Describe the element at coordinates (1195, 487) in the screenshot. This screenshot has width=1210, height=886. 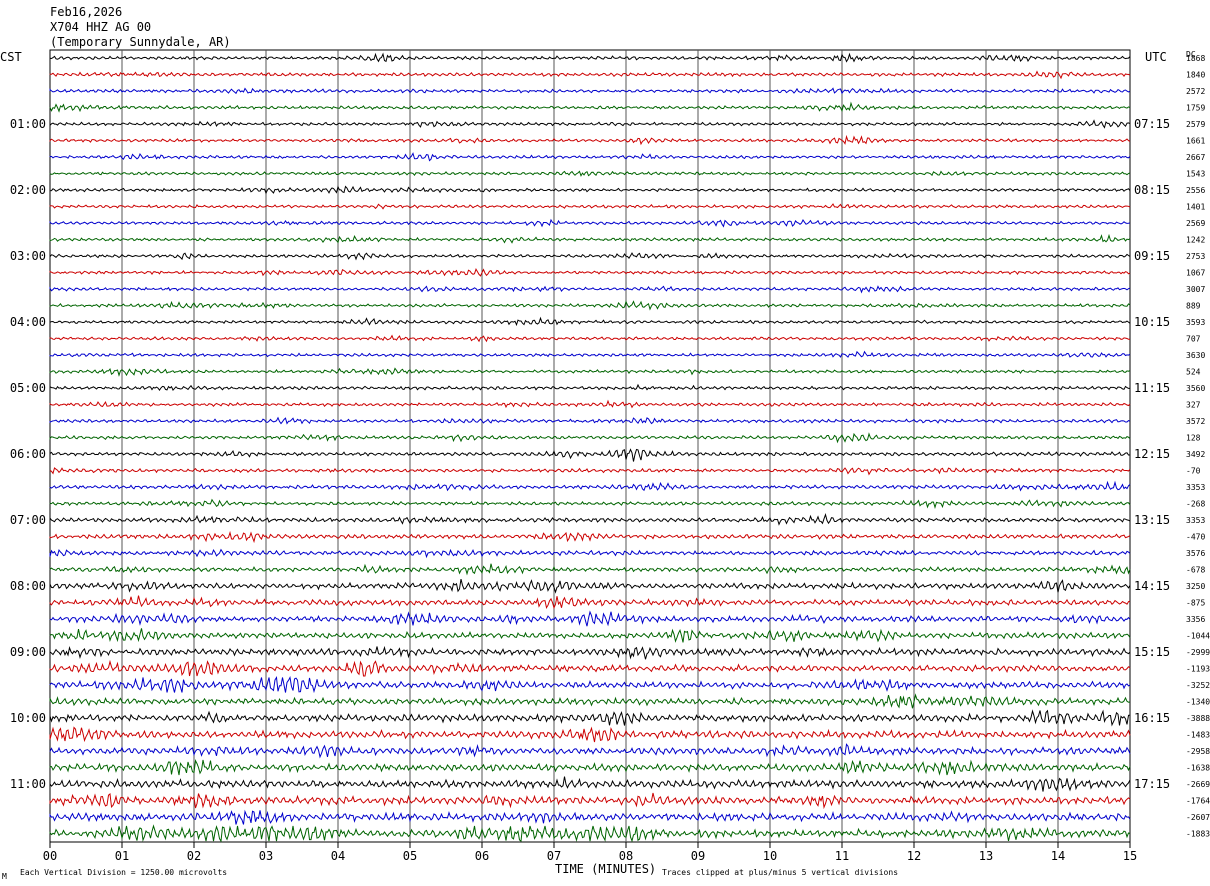
I see `dc-offset-26: 3353` at that location.